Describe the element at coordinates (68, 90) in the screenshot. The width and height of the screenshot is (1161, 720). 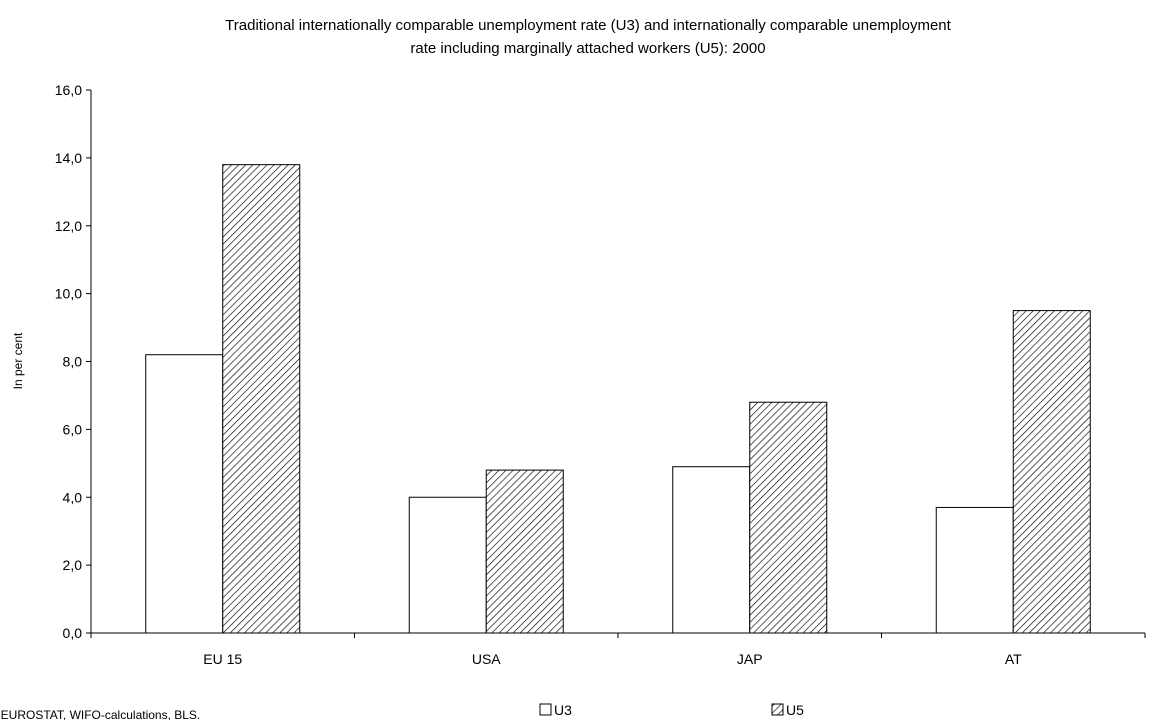
I see `y-tick-label: 16,0` at that location.